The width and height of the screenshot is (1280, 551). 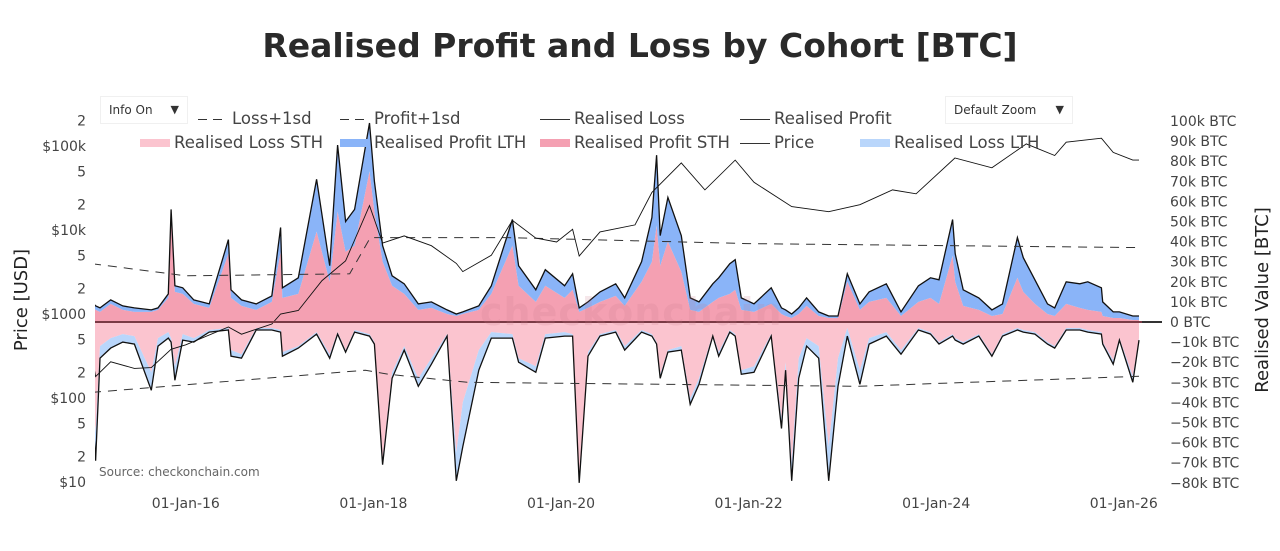 What do you see at coordinates (64, 147) in the screenshot?
I see `left-tick-label: $100k` at bounding box center [64, 147].